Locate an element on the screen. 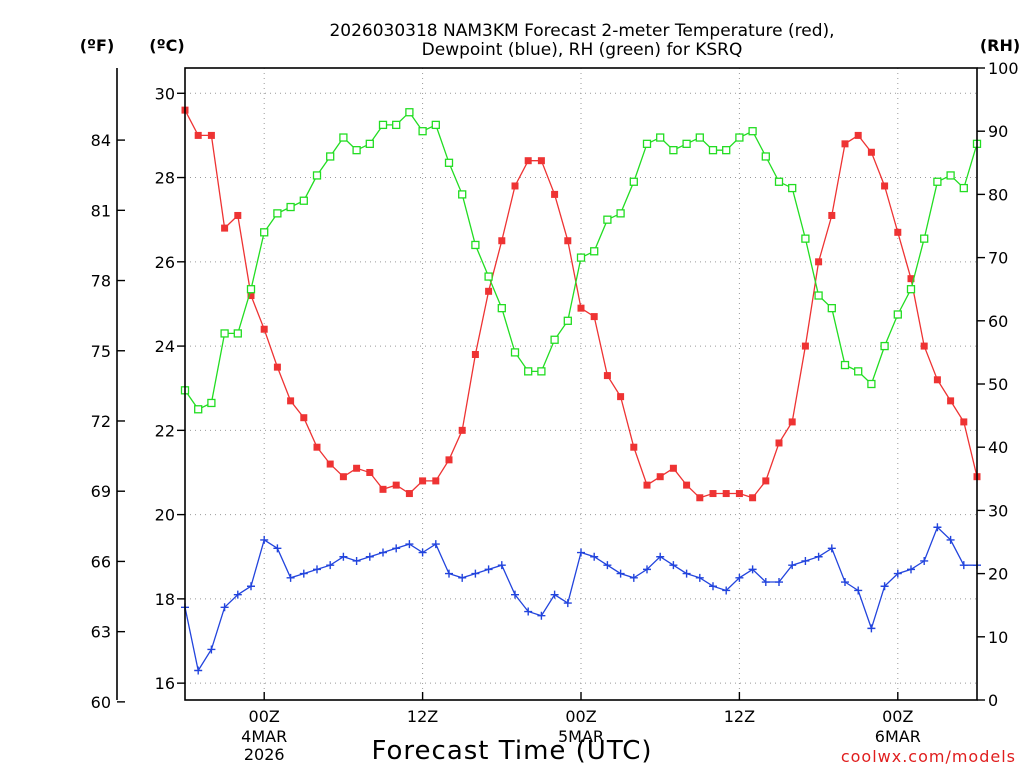 The image size is (1024, 768). celsius-tick-label: 26 is located at coordinates (165, 262).